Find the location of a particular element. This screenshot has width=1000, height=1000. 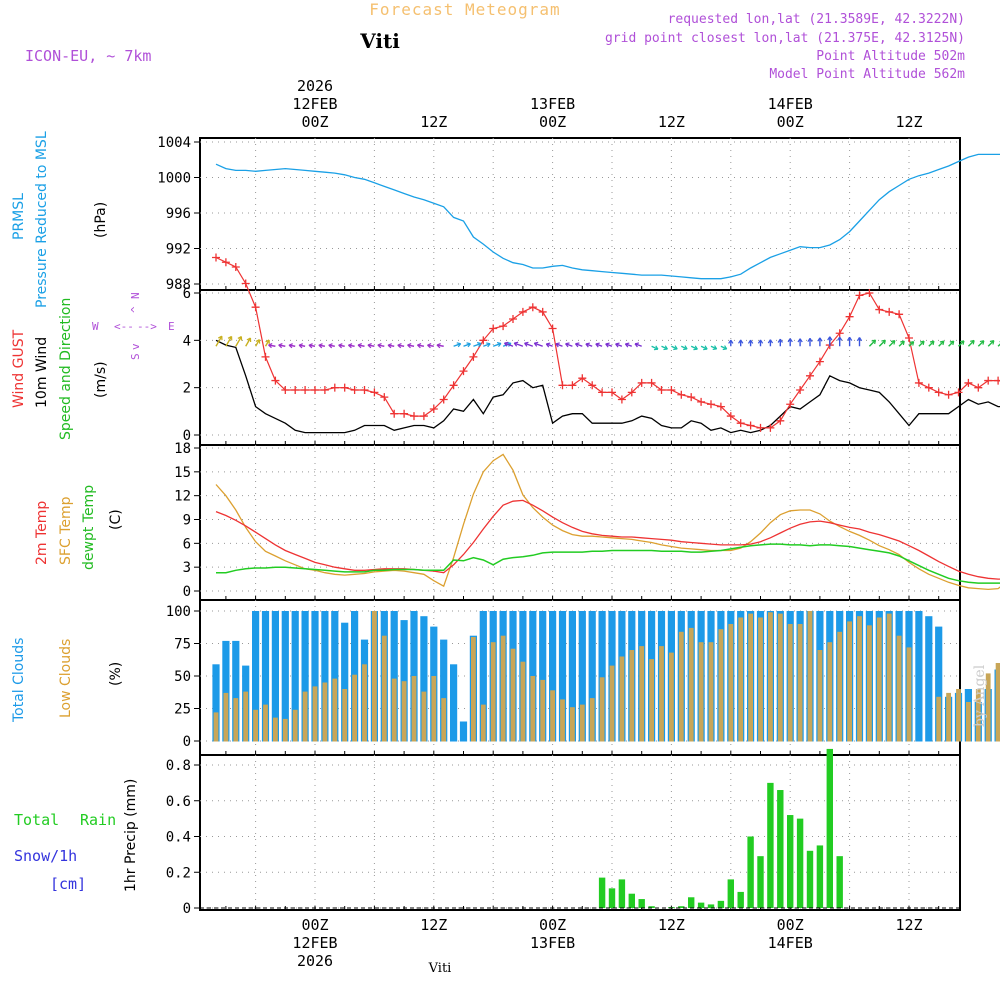

precip-ytick-label: 0.6 is located at coordinates (178, 802).